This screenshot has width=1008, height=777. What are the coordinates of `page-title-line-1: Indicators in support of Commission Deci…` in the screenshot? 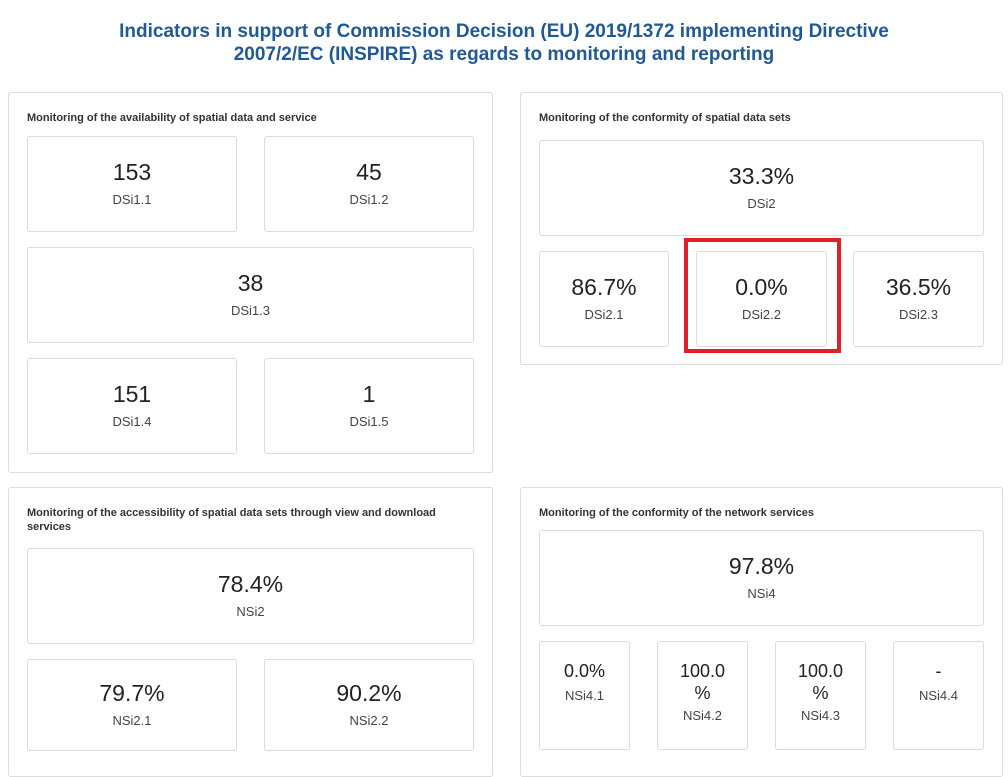 It's located at (504, 31).